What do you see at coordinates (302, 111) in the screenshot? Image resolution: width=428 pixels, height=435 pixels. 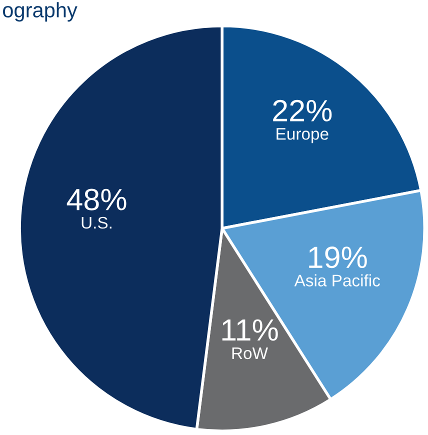 I see `data-label: 22%` at bounding box center [302, 111].